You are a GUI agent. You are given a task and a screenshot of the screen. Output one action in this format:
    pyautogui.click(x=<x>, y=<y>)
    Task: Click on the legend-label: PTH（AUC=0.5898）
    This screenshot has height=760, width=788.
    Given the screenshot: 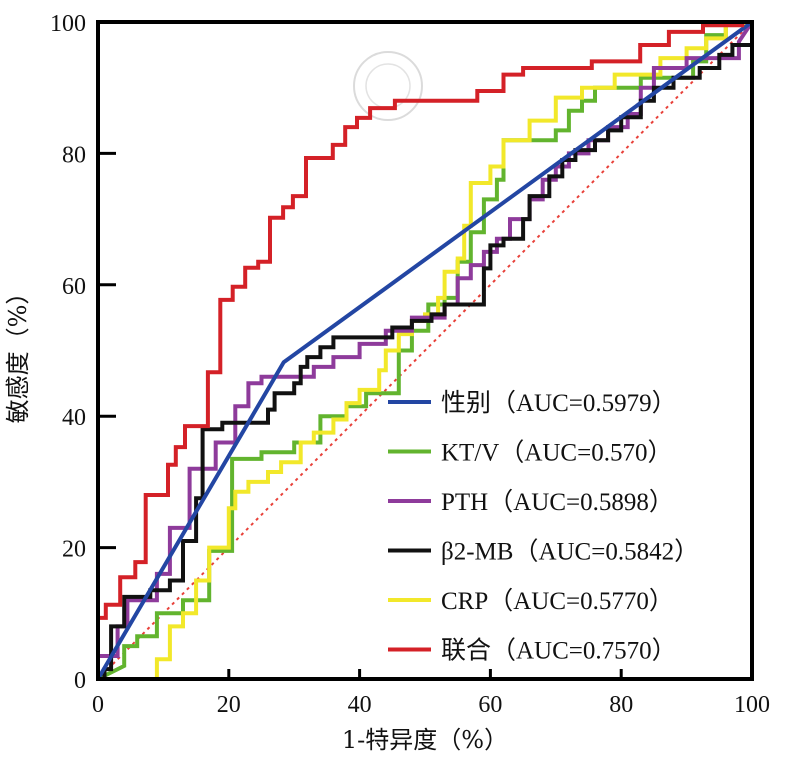 What is the action you would take?
    pyautogui.click(x=557, y=502)
    